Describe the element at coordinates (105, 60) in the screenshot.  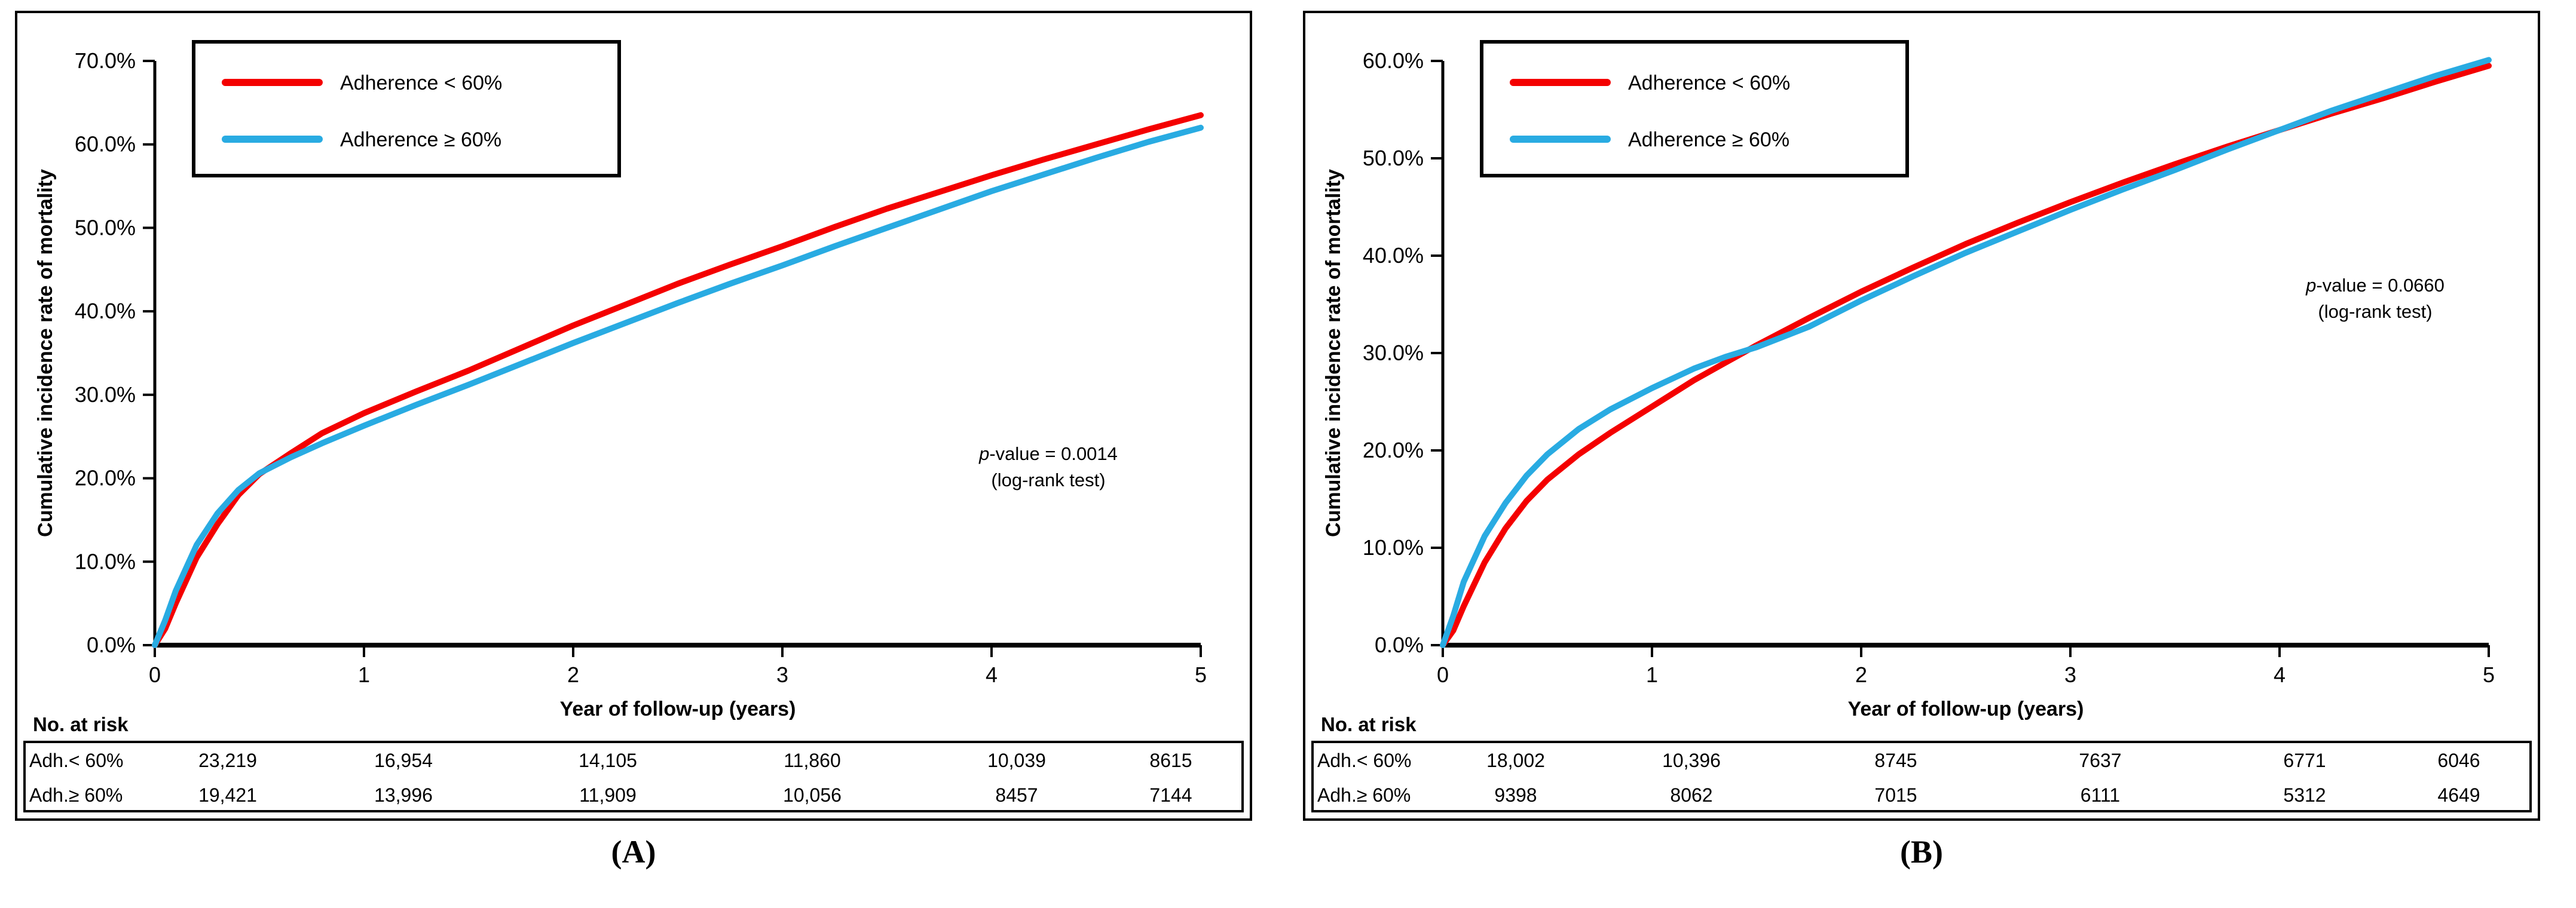
I see `y-tick-label: 70.0%` at that location.